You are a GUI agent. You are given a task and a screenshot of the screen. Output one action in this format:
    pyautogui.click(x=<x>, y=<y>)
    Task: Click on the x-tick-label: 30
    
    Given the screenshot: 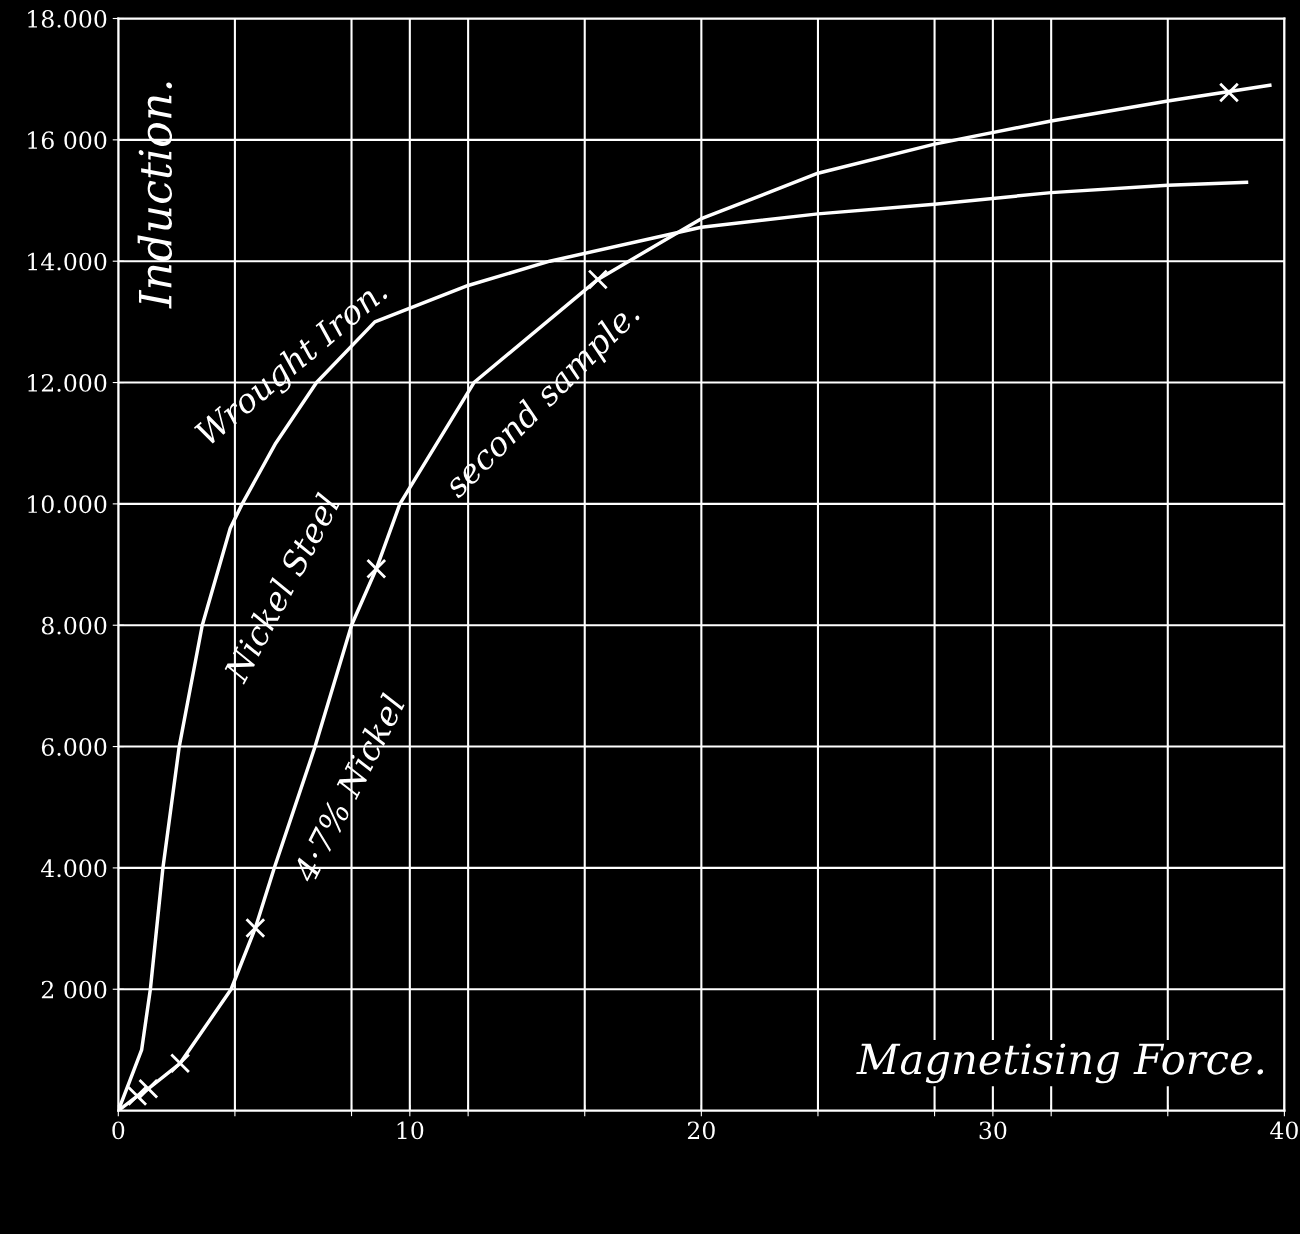 What is the action you would take?
    pyautogui.click(x=993, y=1130)
    